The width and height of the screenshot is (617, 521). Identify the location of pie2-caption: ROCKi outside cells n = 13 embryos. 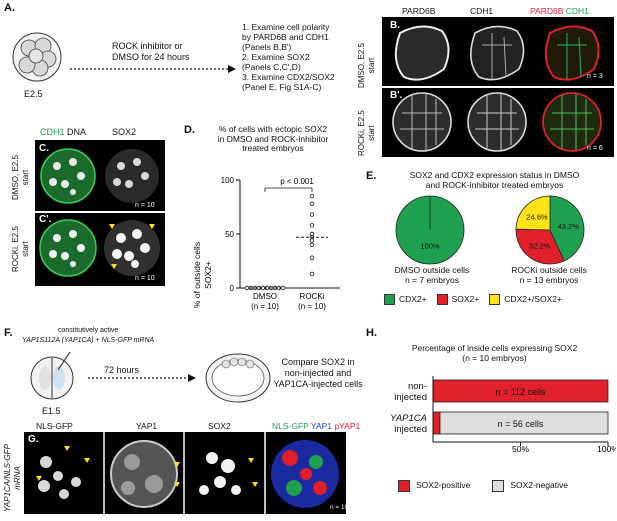
(549, 275).